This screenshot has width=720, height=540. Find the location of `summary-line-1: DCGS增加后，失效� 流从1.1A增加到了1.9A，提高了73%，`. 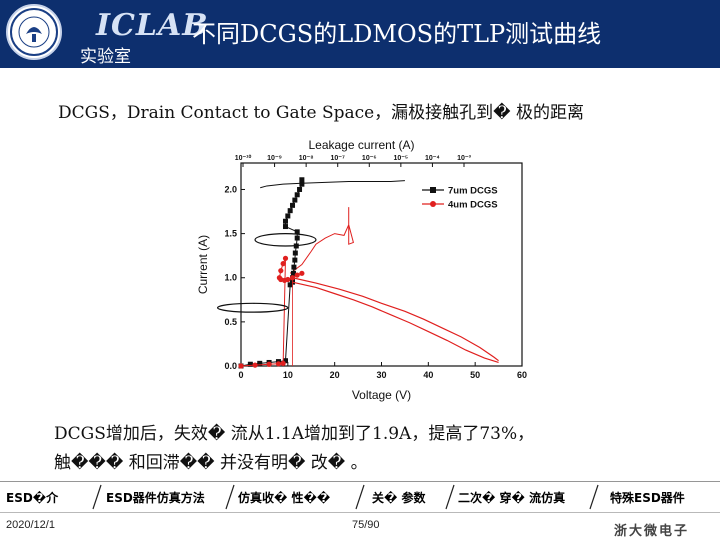

summary-line-1: DCGS增加后，失效� 流从1.1A增加到了1.9A，提高了73%， is located at coordinates (294, 434).